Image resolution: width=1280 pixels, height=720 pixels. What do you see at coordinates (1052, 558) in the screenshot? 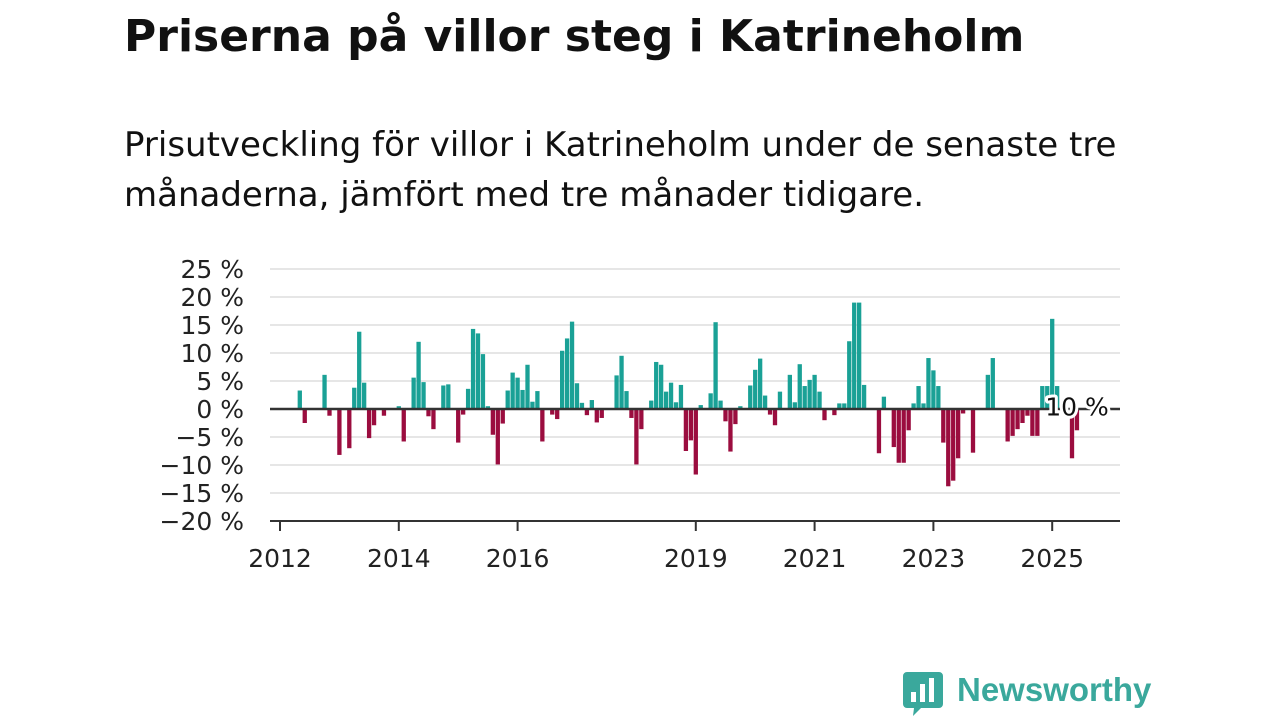
I see `x-tick-label: 2025` at bounding box center [1052, 558].